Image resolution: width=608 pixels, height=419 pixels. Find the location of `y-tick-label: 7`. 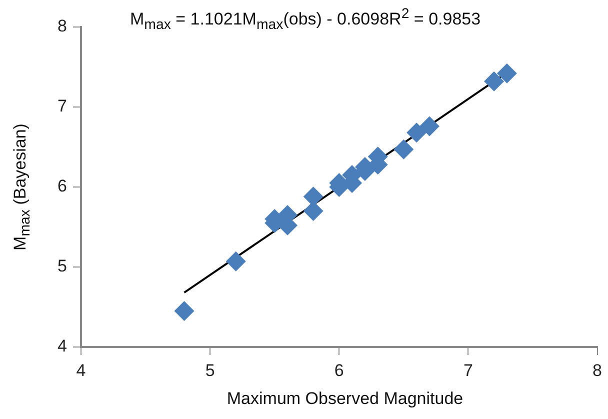

y-tick-label: 7 is located at coordinates (62, 106).